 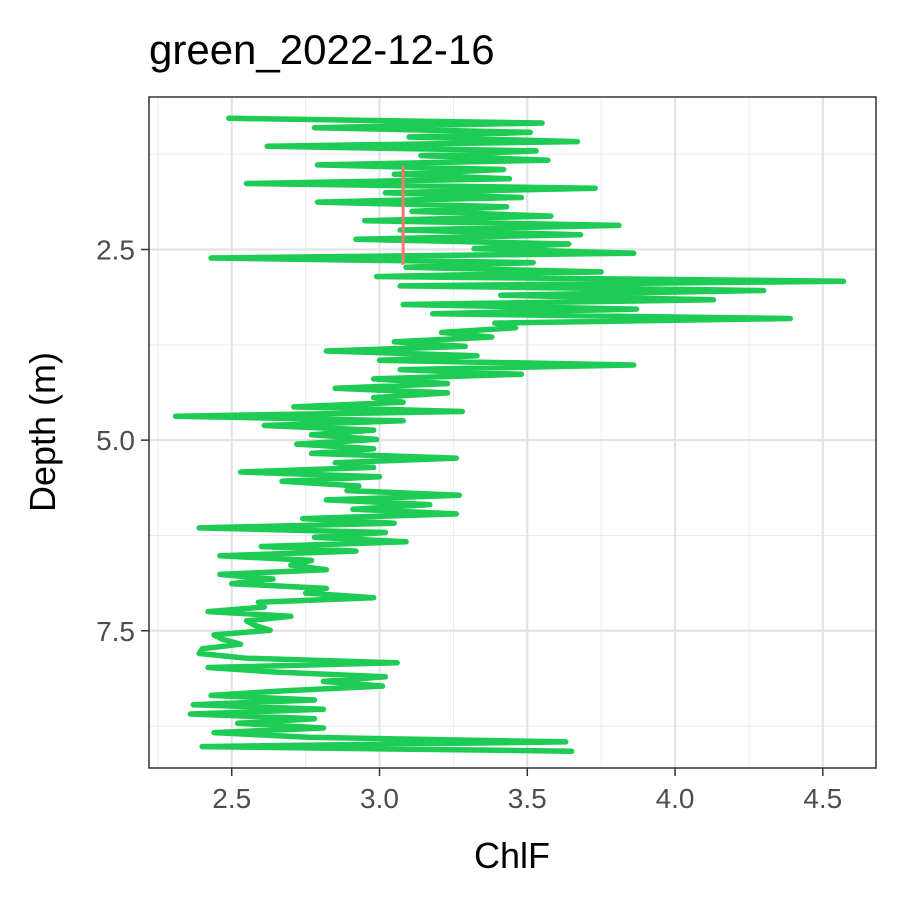 What do you see at coordinates (675, 798) in the screenshot?
I see `x-tick-label: 4.0` at bounding box center [675, 798].